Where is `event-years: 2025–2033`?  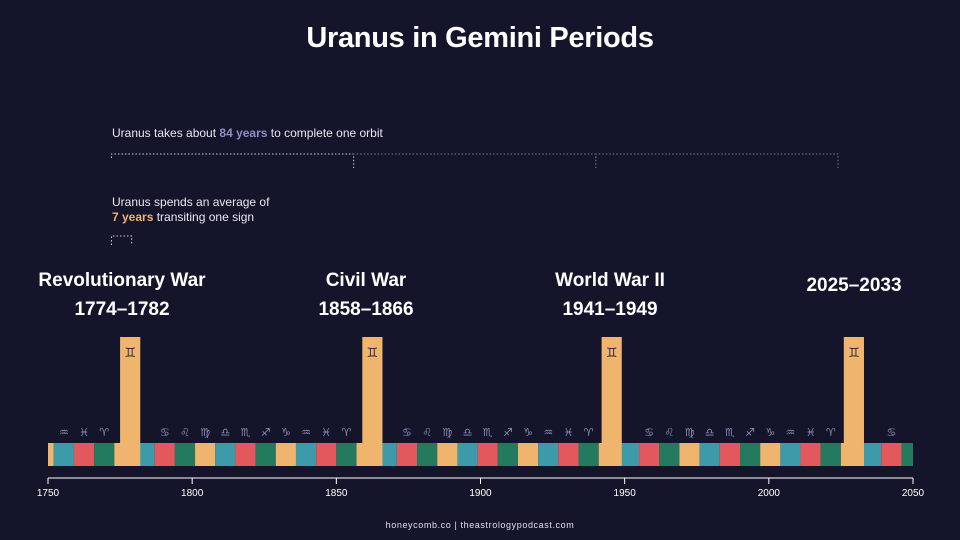 event-years: 2025–2033 is located at coordinates (854, 285).